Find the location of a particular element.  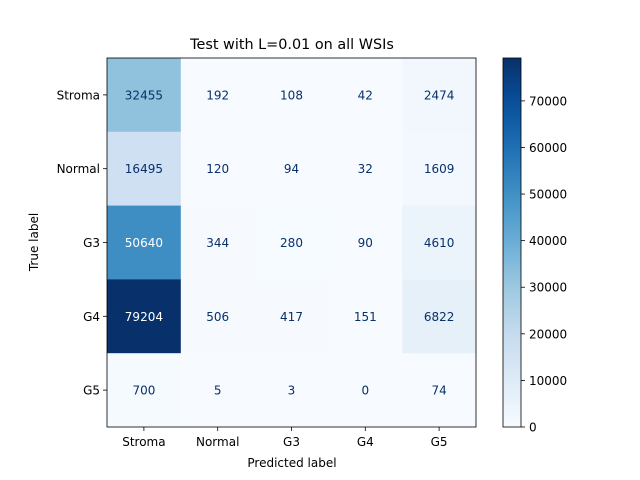

cell-value-label: 42 is located at coordinates (365, 95).